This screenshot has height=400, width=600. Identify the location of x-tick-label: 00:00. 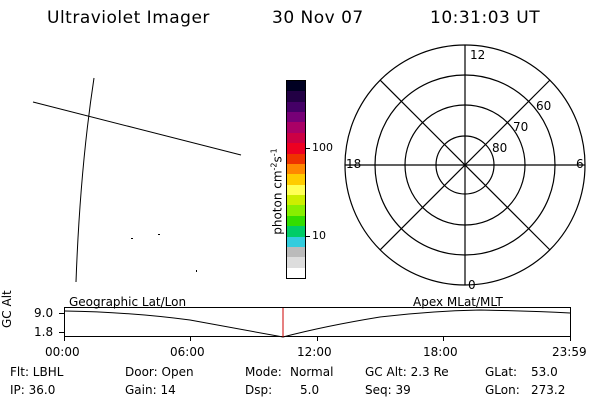
(62, 352).